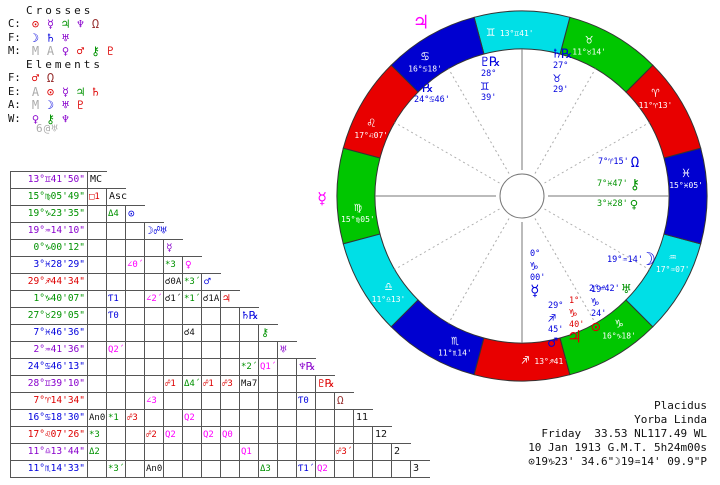 The height and width of the screenshot is (485, 720). What do you see at coordinates (556, 306) in the screenshot?
I see `mars-degree-text: 29°` at bounding box center [556, 306].